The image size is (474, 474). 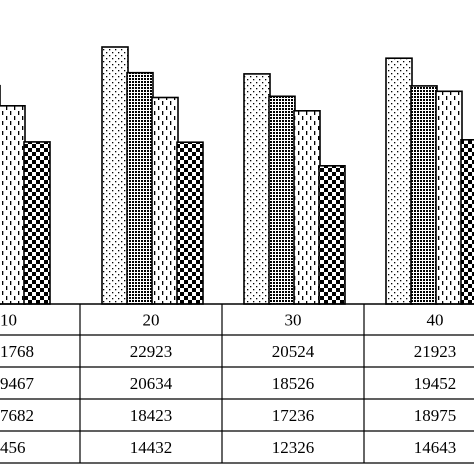 What do you see at coordinates (435, 447) in the screenshot?
I see `table-cell-value: 14643` at bounding box center [435, 447].